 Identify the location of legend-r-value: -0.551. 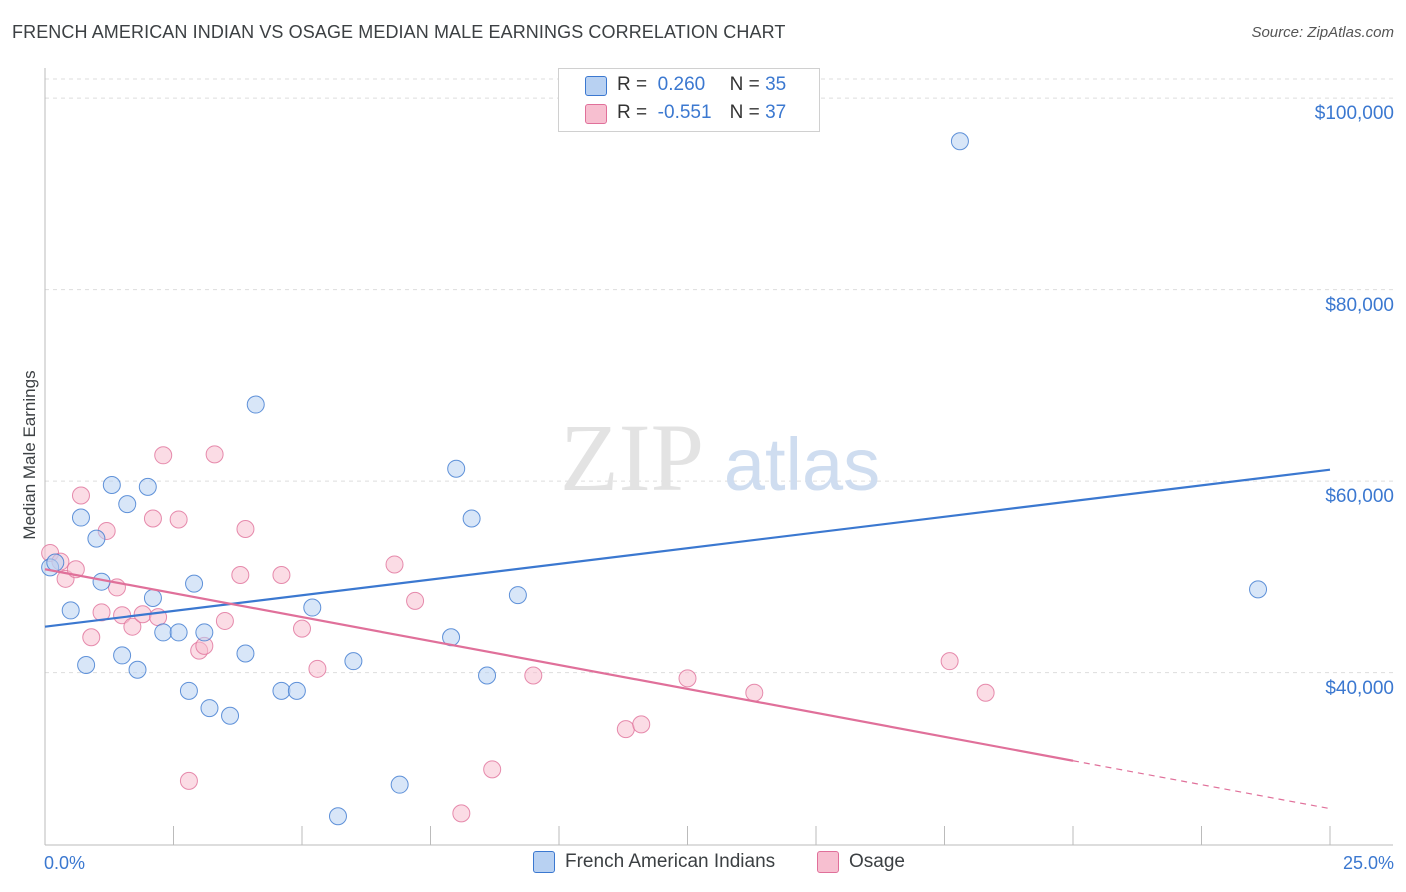
(684, 112).